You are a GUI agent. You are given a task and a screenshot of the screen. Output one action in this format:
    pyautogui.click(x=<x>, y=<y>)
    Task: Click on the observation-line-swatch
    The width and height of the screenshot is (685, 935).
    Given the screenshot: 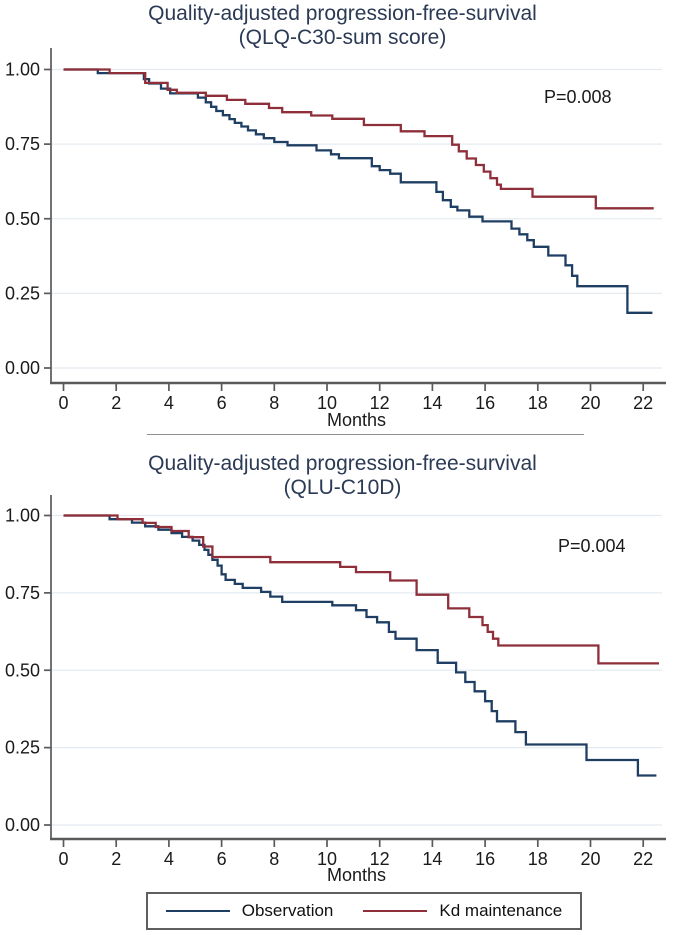 What is the action you would take?
    pyautogui.click(x=197, y=911)
    